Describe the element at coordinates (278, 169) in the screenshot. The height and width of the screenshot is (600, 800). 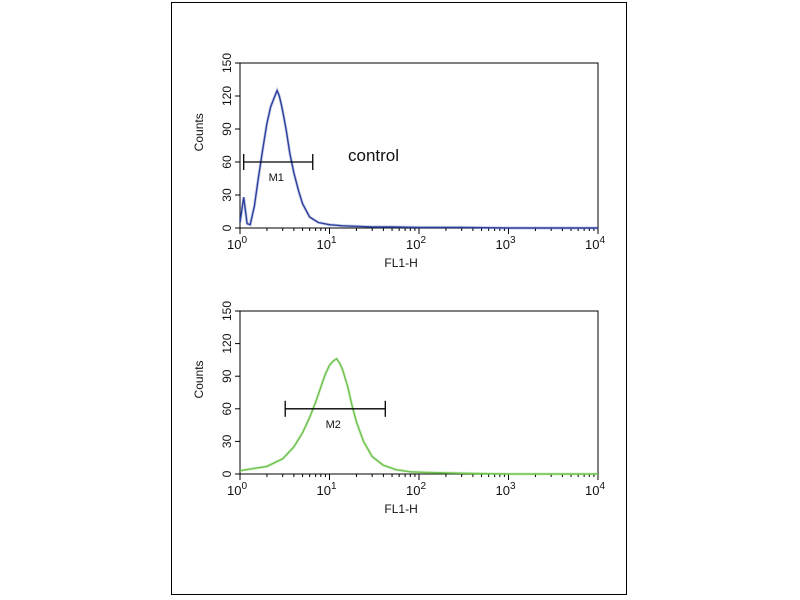
I see `gate-marker: M1` at that location.